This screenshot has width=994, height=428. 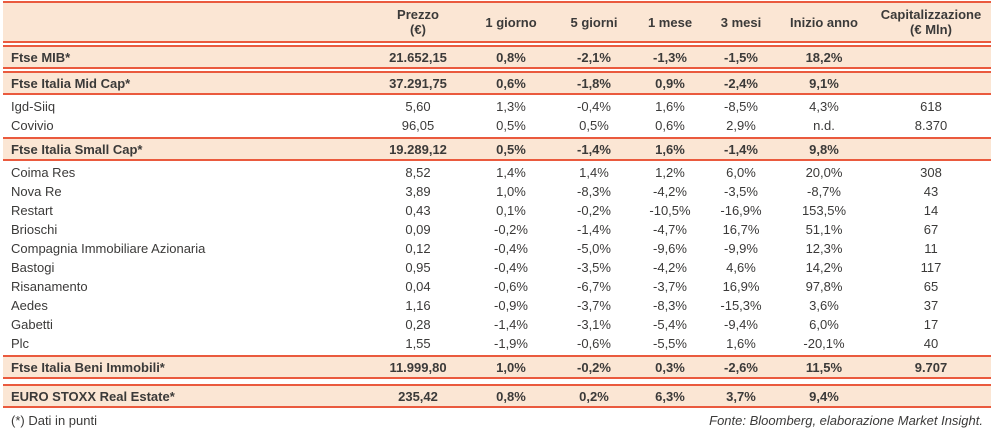 What do you see at coordinates (594, 286) in the screenshot?
I see `row-value: -6,7%` at bounding box center [594, 286].